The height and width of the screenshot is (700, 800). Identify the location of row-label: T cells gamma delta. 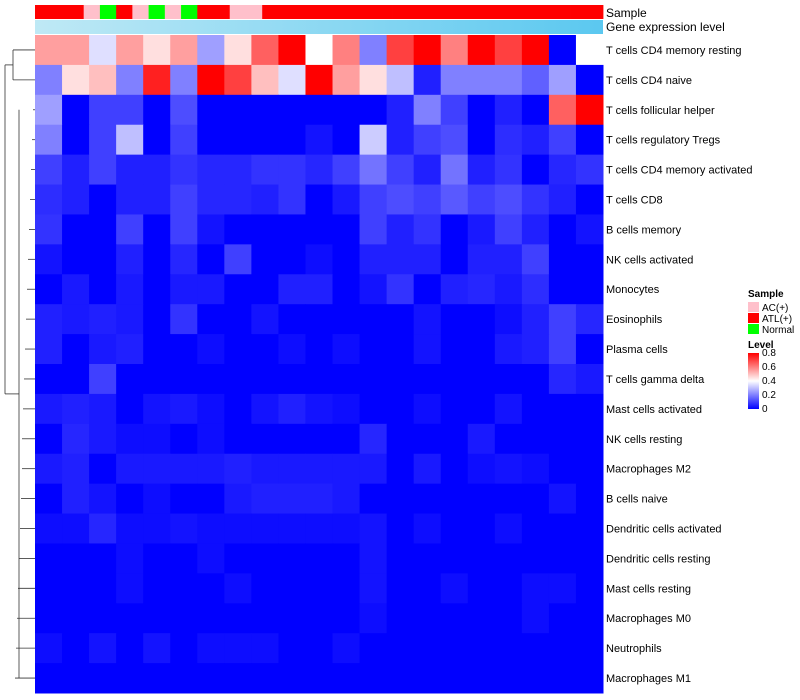
(655, 380).